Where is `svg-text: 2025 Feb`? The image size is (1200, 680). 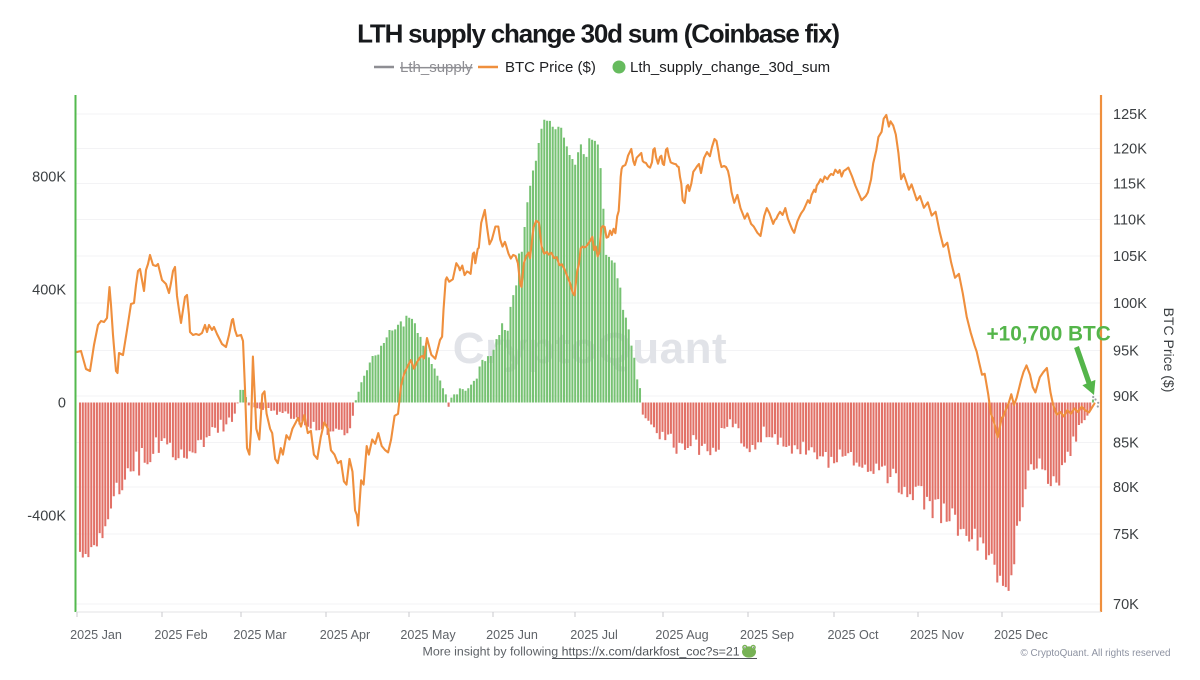 svg-text: 2025 Feb is located at coordinates (180, 635).